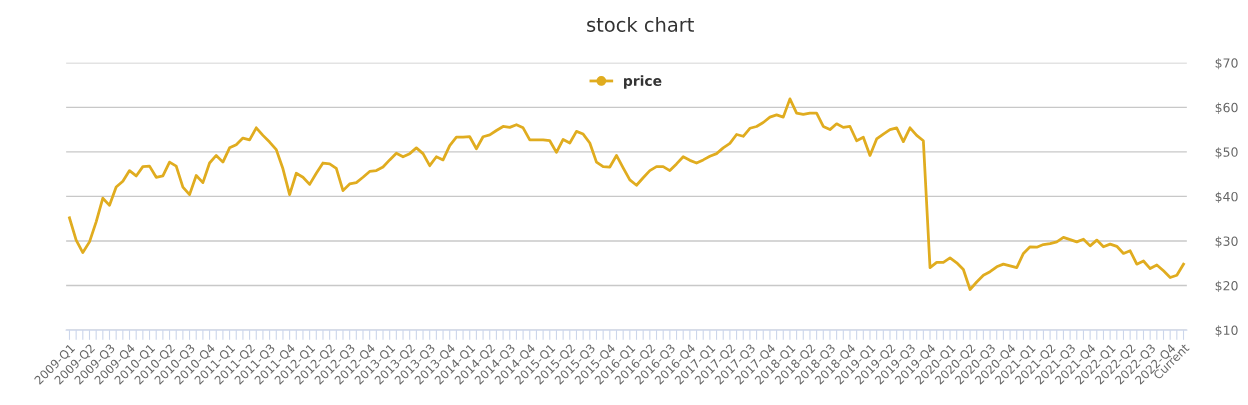 Image resolution: width=1248 pixels, height=405 pixels. Describe the element at coordinates (1226, 197) in the screenshot. I see `y-tick-label: $40` at that location.